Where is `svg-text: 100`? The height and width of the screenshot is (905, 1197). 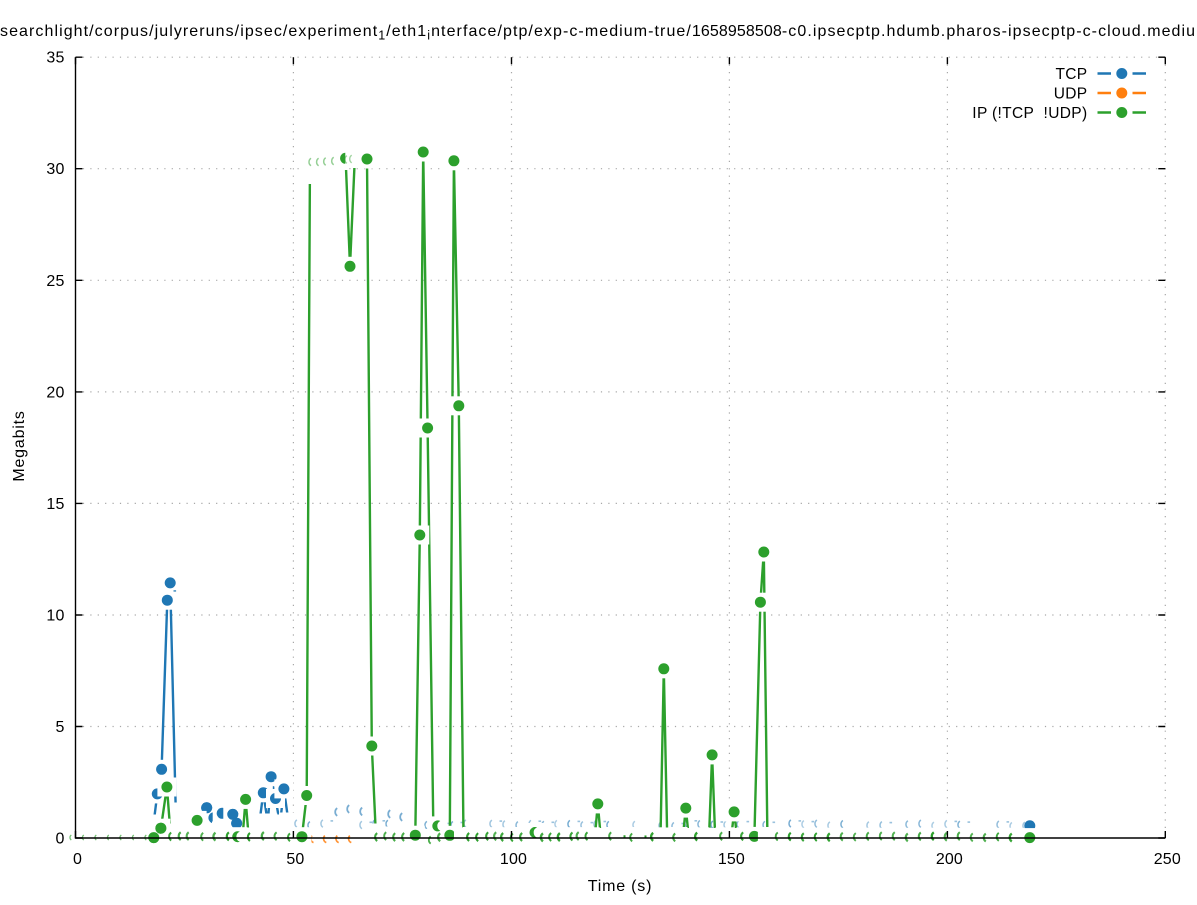 svg-text: 100 is located at coordinates (513, 859).